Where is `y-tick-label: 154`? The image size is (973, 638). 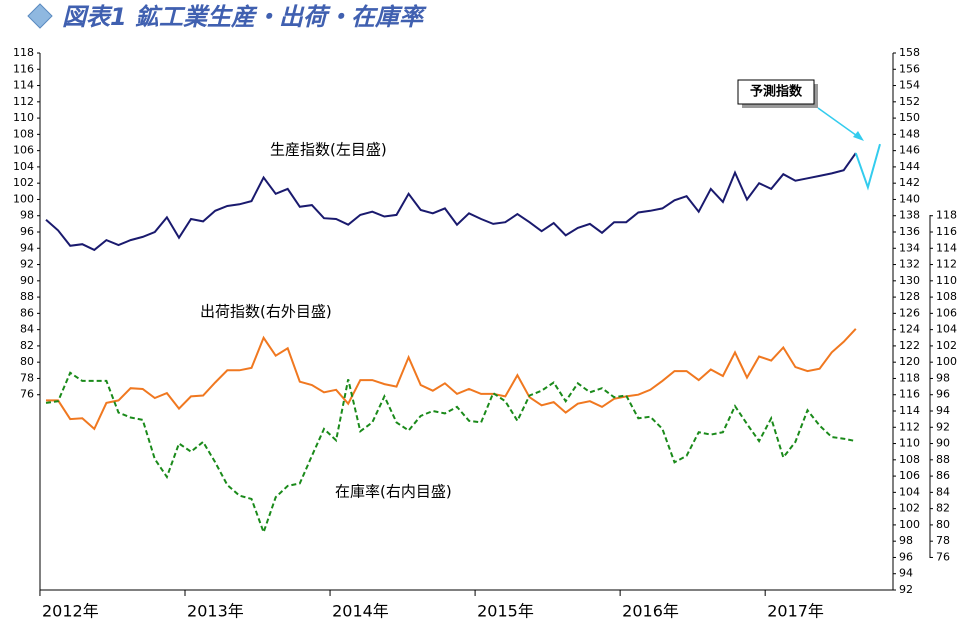 y-tick-label: 154 is located at coordinates (909, 85).